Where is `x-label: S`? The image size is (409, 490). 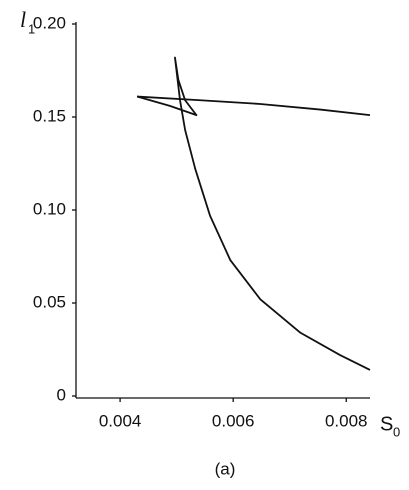
x-label: S is located at coordinates (386, 424).